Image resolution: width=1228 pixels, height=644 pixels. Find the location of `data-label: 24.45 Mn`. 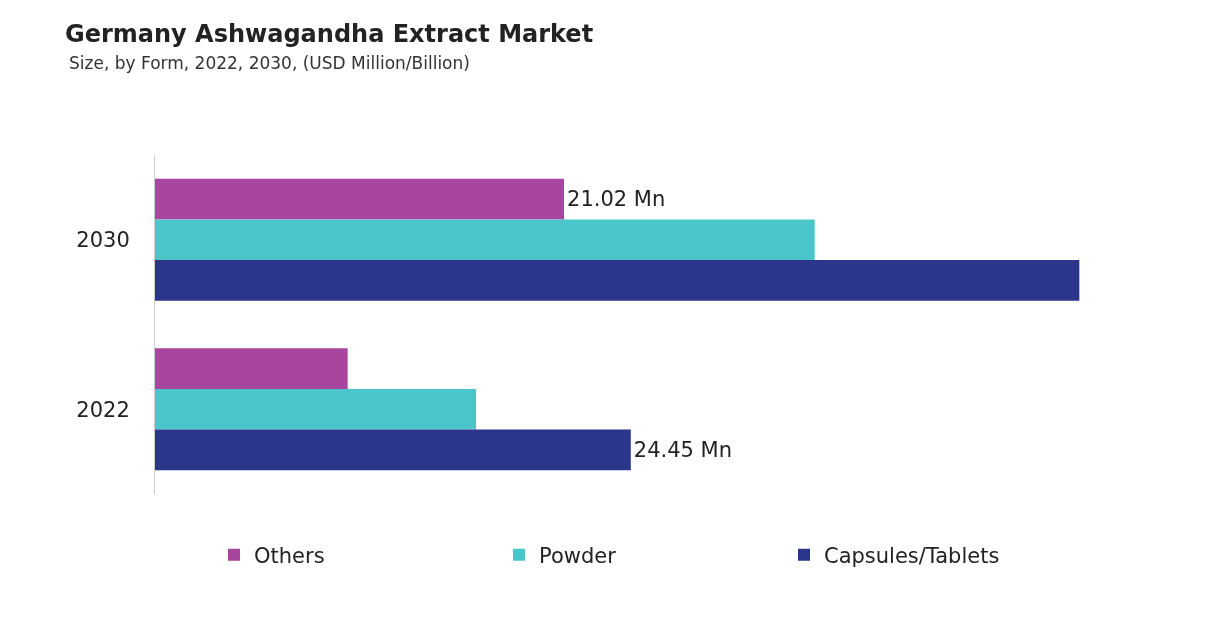

data-label: 24.45 Mn is located at coordinates (683, 449).